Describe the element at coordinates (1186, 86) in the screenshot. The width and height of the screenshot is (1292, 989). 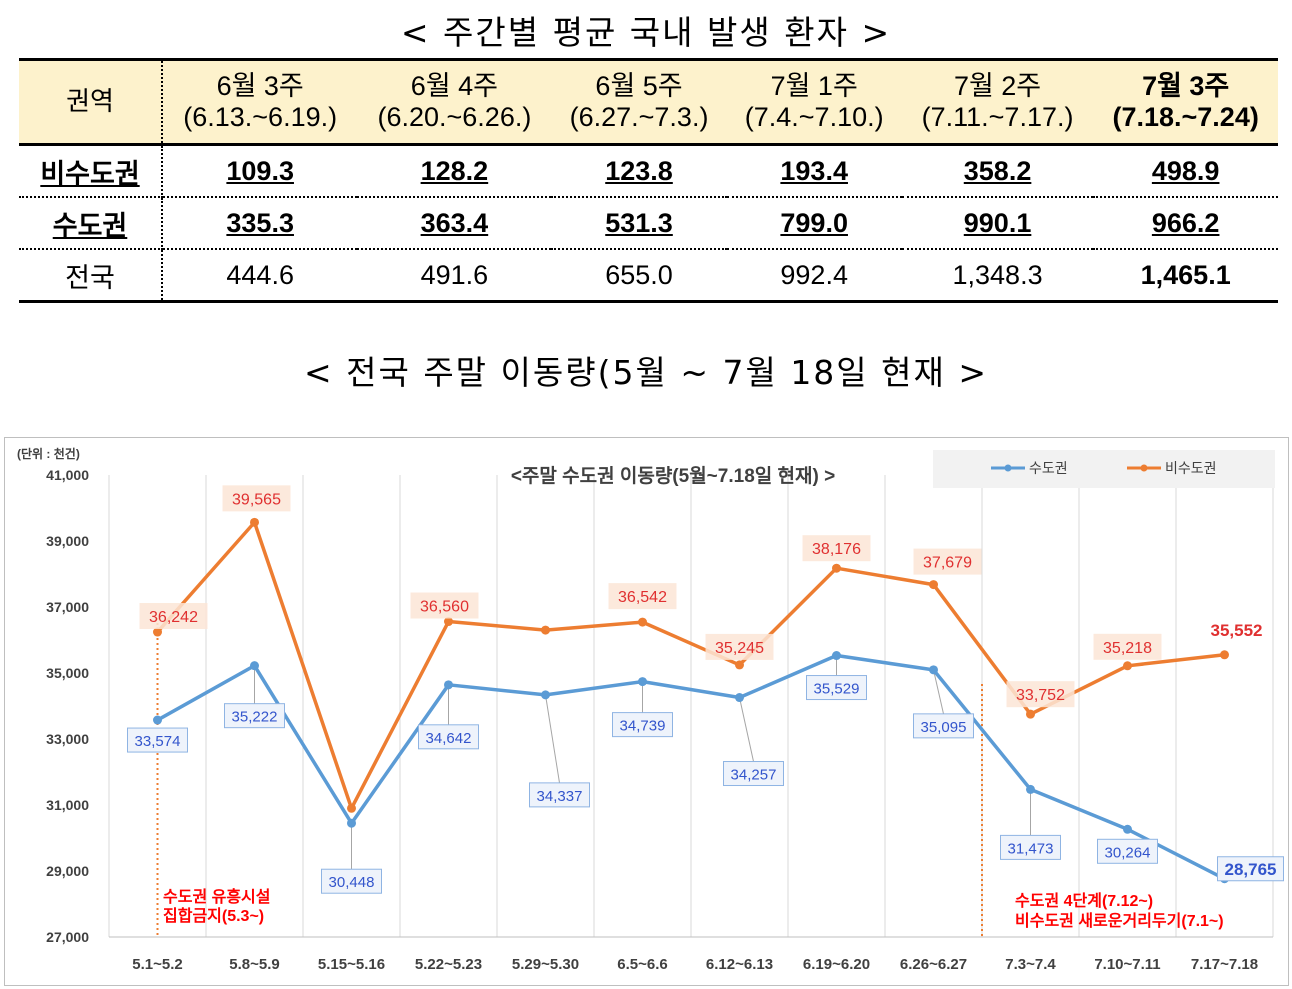
I see `week-label: 7월 3주` at that location.